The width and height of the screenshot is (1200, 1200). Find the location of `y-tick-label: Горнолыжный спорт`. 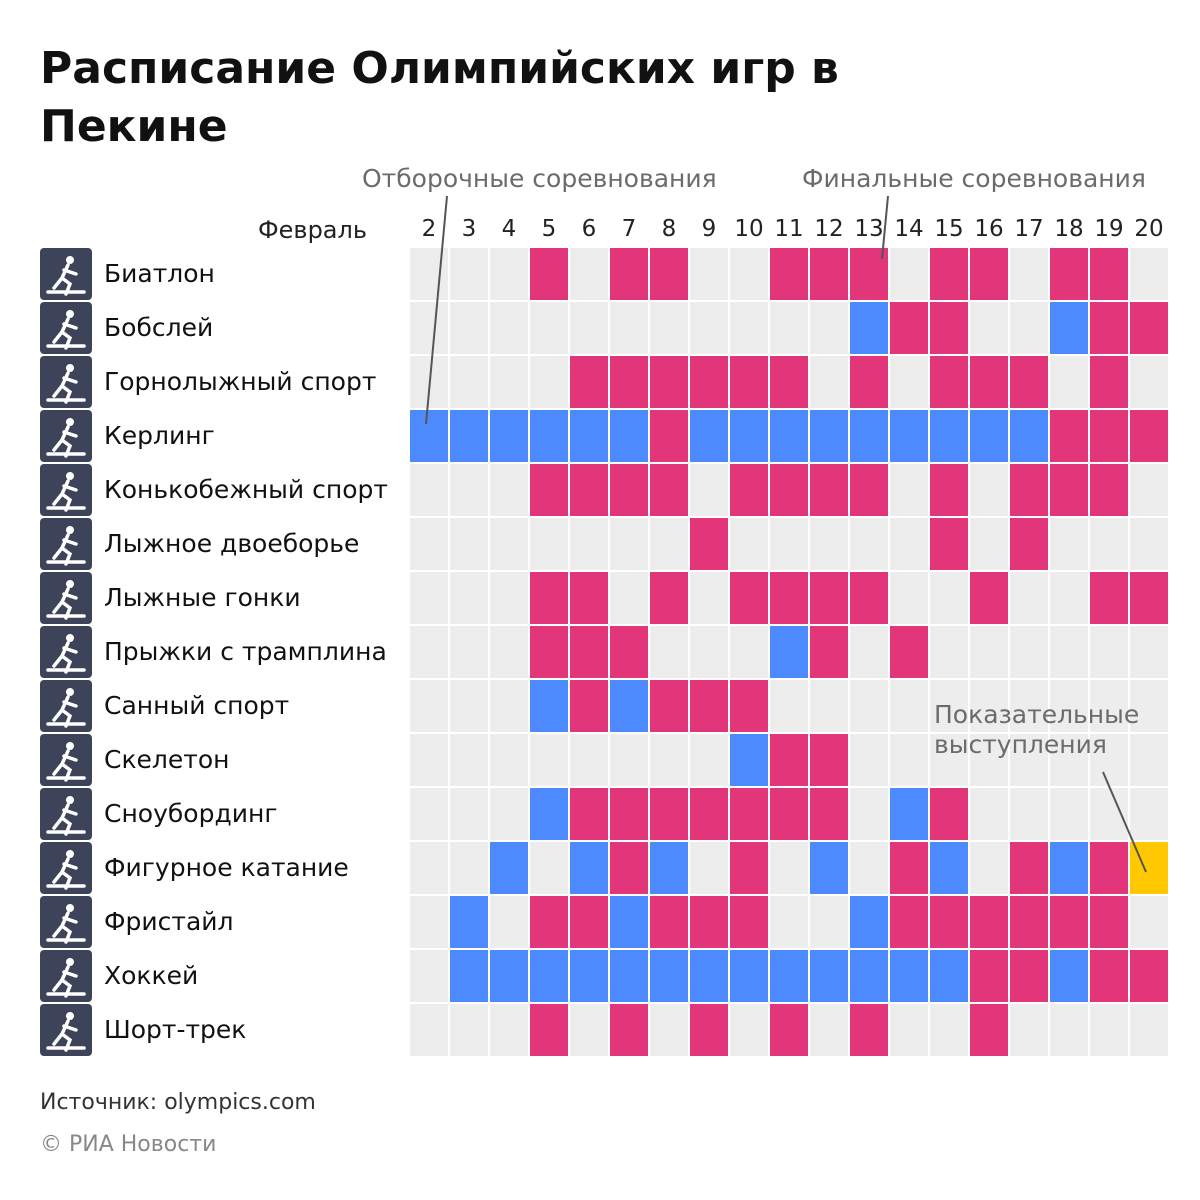

y-tick-label: Горнолыжный спорт is located at coordinates (240, 381).